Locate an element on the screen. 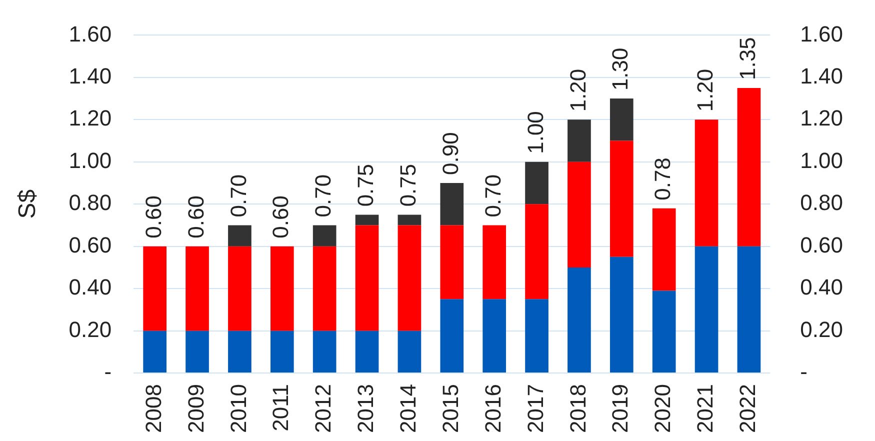 The height and width of the screenshot is (441, 875). x-tick-label: 2022 is located at coordinates (747, 409).